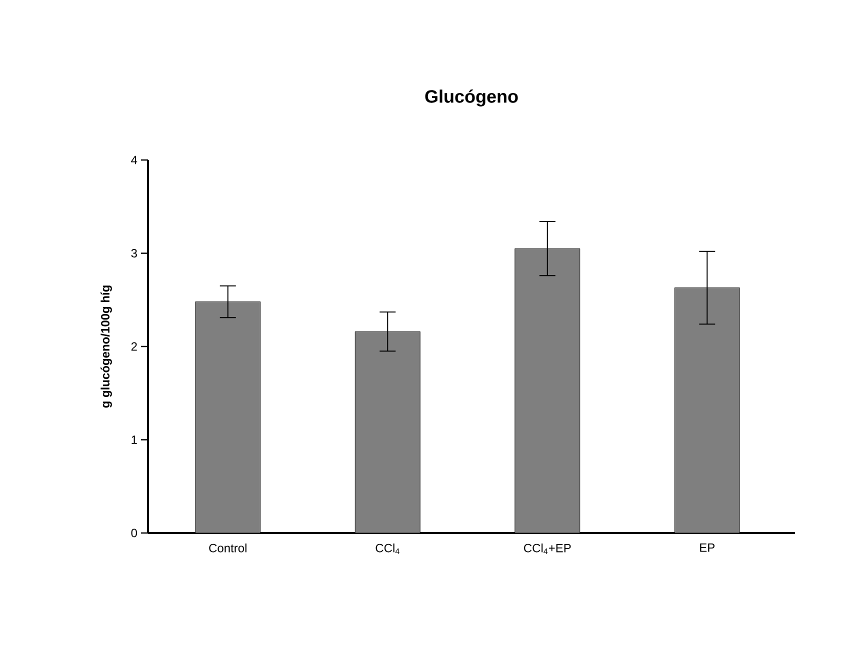  I want to click on y-tick-label: 3, so click(134, 253).